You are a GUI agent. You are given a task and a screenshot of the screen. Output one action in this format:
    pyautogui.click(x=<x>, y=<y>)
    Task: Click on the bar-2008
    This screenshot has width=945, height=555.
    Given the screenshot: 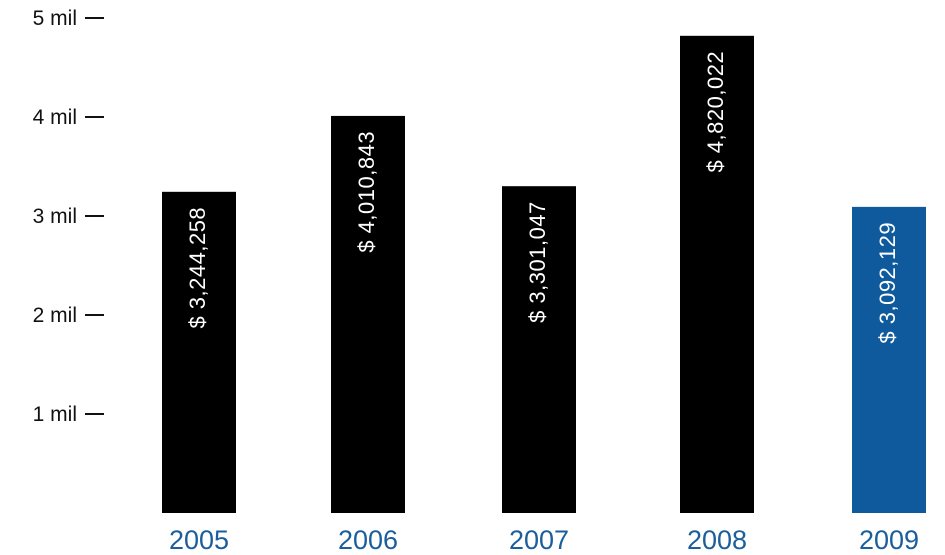 What is the action you would take?
    pyautogui.click(x=717, y=274)
    